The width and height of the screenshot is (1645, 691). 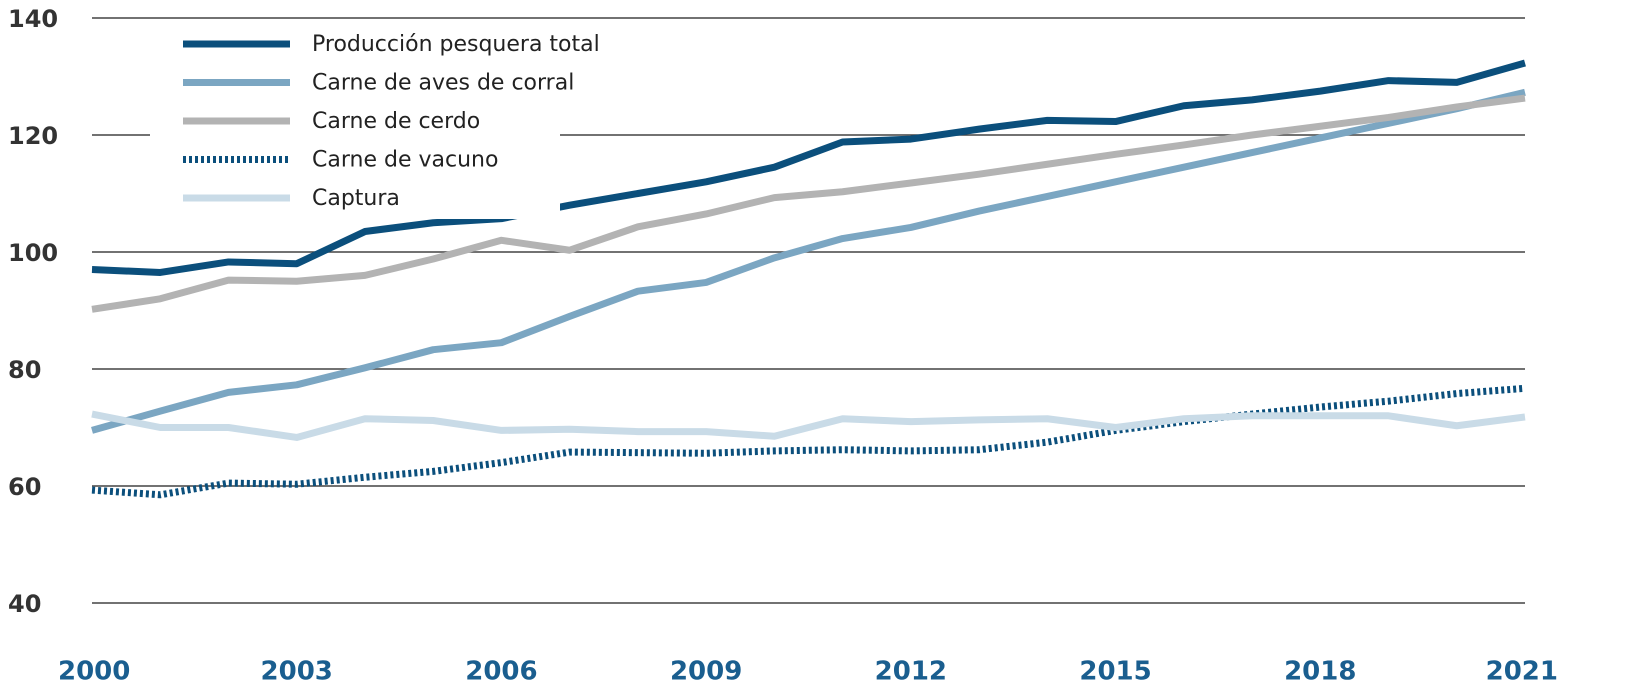 I want to click on x-tick-label: 2021, so click(x=1522, y=672).